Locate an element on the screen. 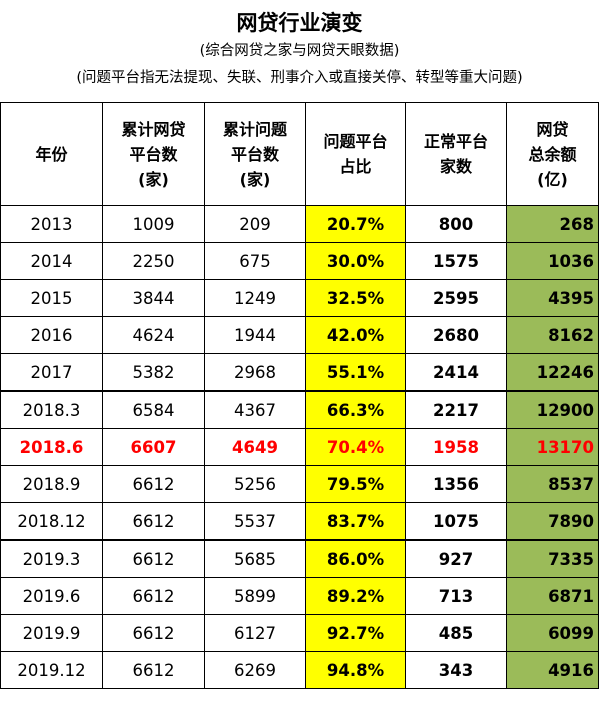 The height and width of the screenshot is (721, 599). cell-balance: 13170 is located at coordinates (552, 447).